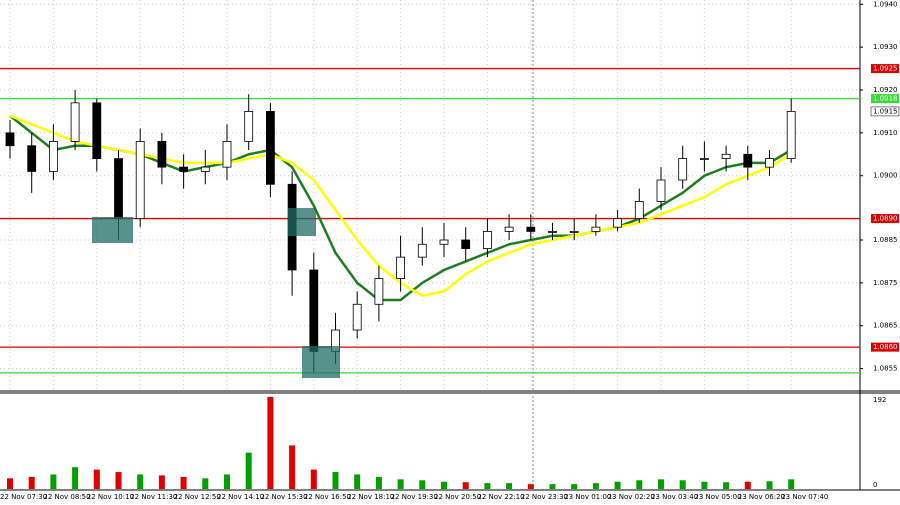  What do you see at coordinates (885, 283) in the screenshot?
I see `y-tick-label: 1.0875` at bounding box center [885, 283].